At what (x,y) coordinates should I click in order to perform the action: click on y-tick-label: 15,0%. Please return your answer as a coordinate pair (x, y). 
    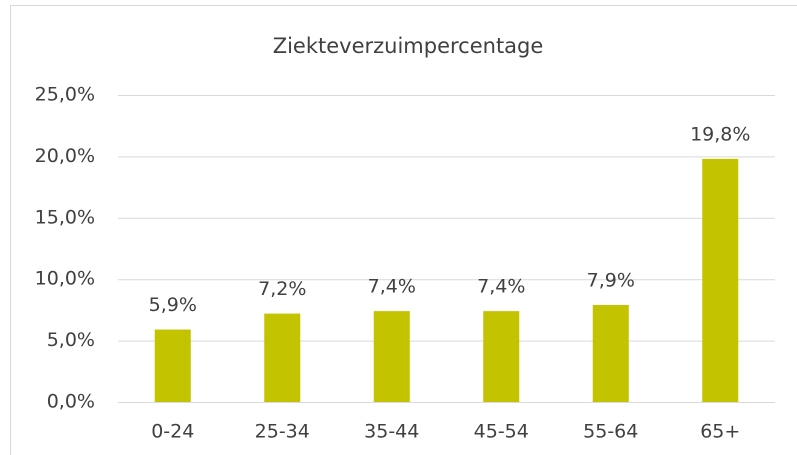
    Looking at the image, I should click on (65, 217).